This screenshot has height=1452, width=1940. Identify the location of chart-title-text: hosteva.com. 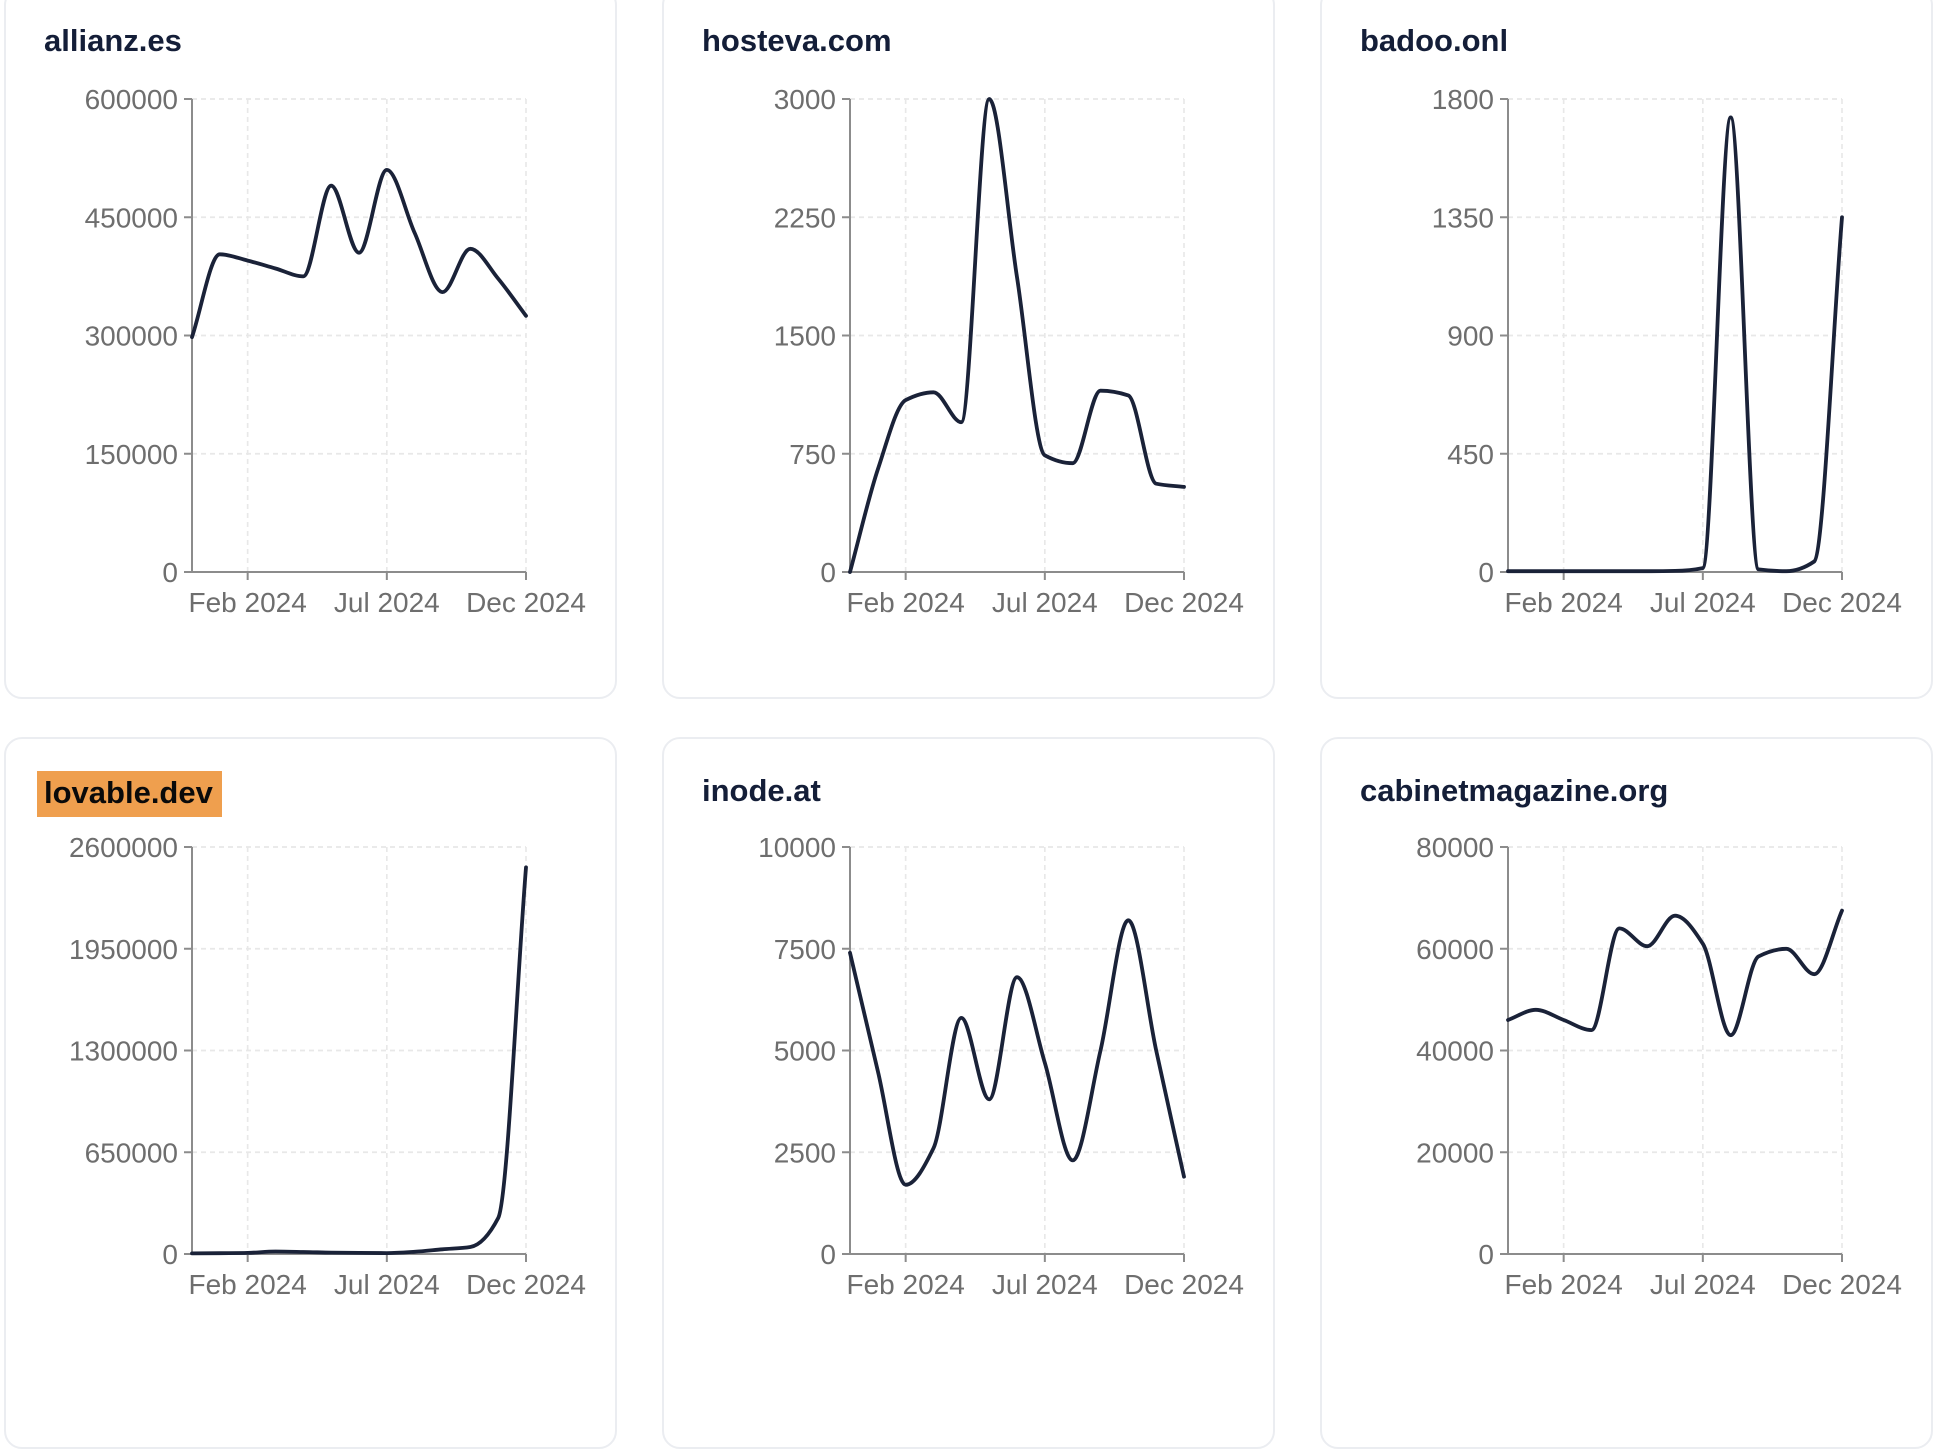
(797, 40).